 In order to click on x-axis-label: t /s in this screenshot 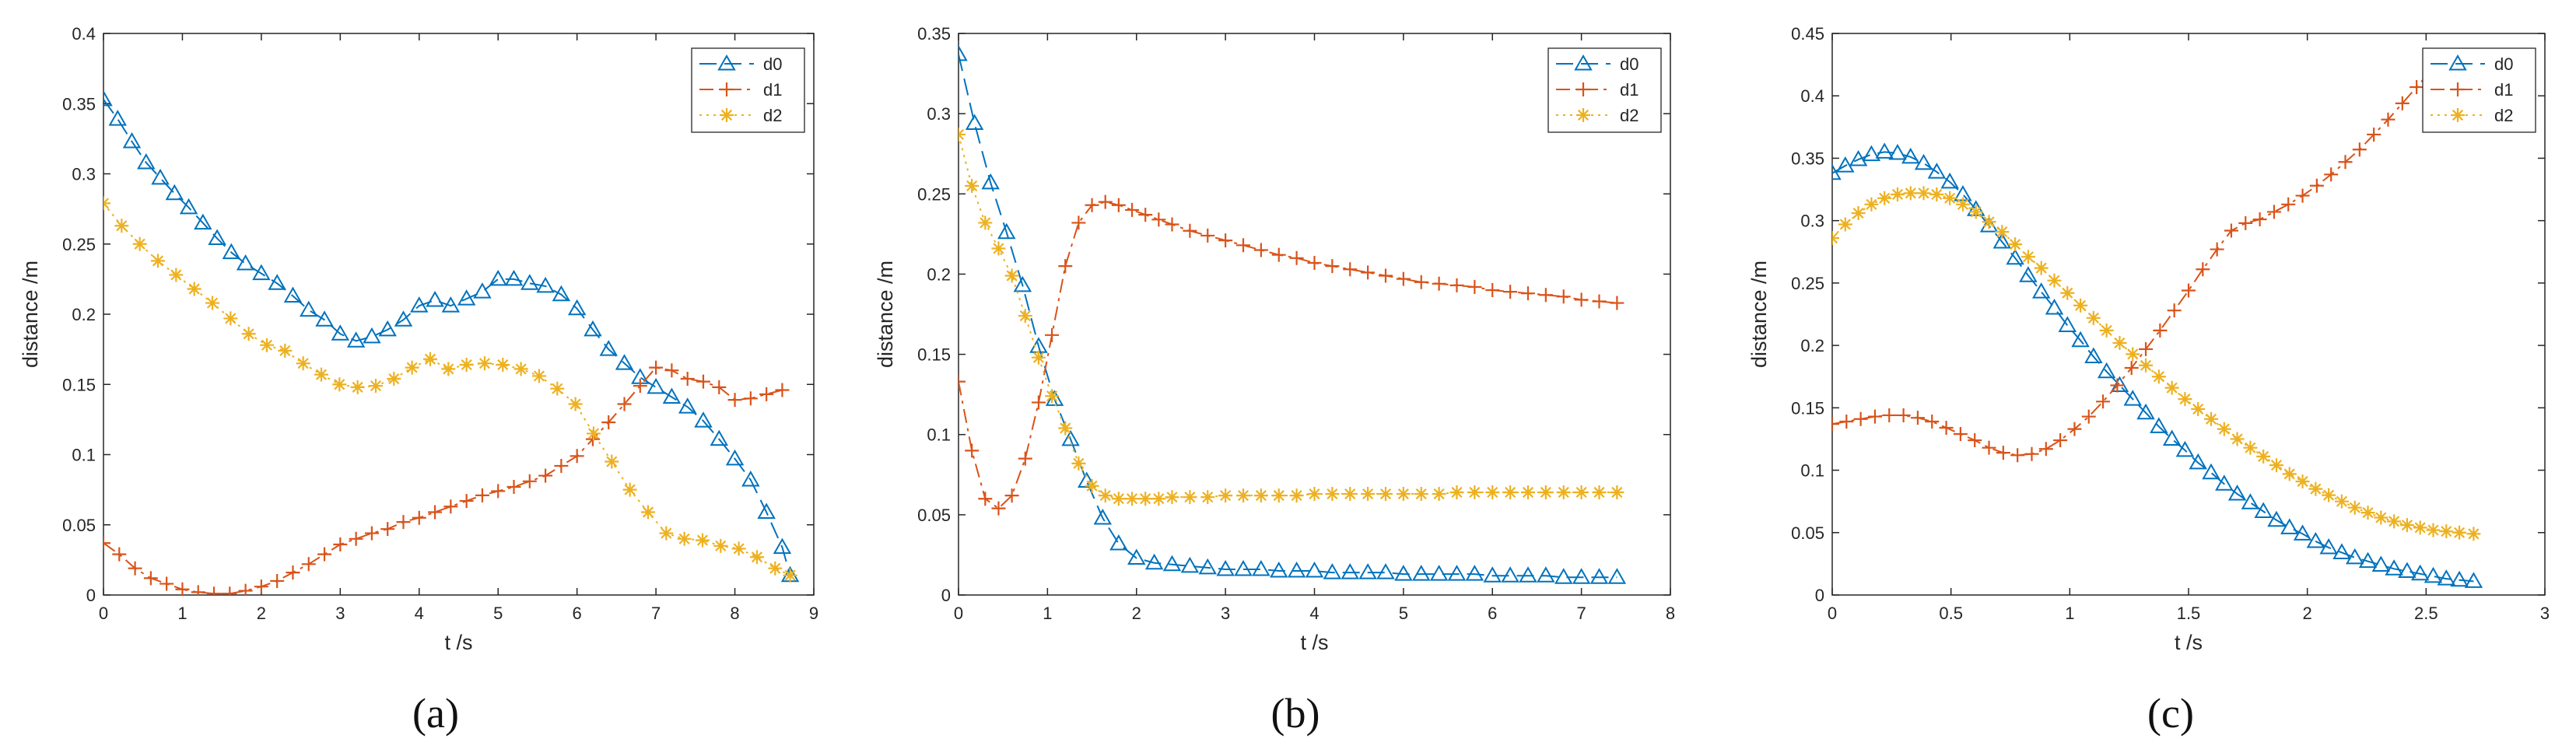, I will do `click(2189, 643)`.